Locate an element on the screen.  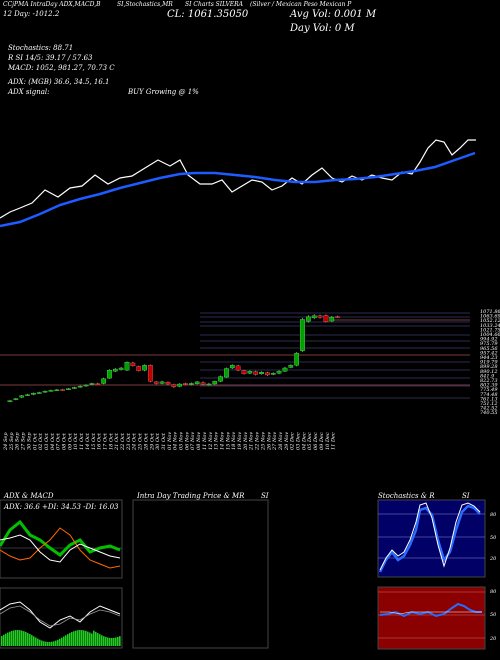
date-label: 16 Oct is located at coordinates (100, 441).